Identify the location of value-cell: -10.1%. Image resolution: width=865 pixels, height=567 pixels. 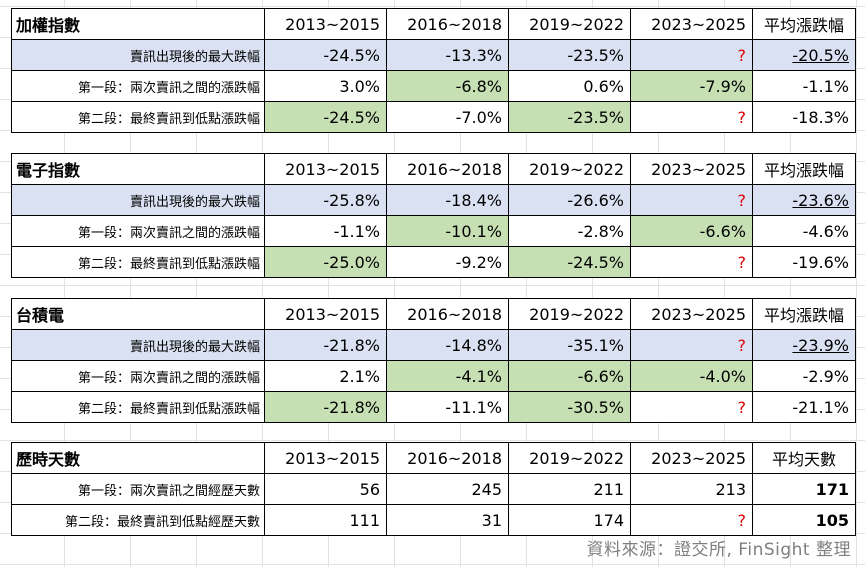
(448, 231).